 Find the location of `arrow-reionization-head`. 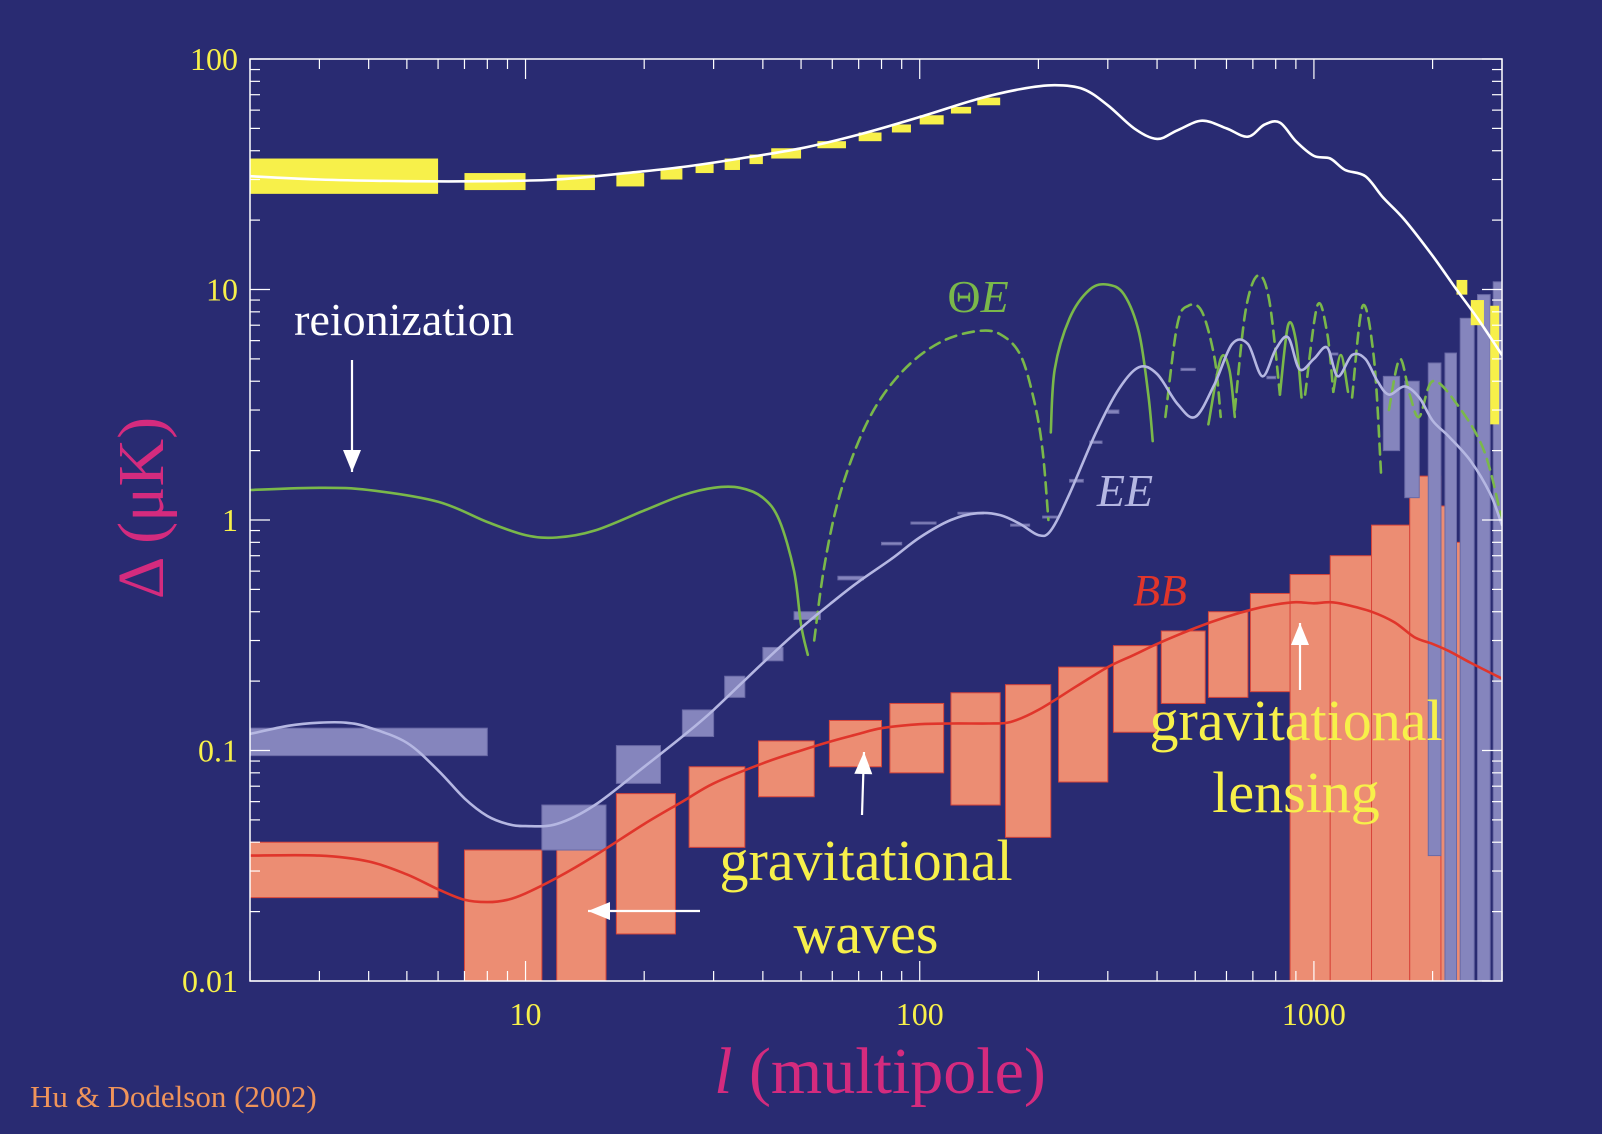

arrow-reionization-head is located at coordinates (352, 461).